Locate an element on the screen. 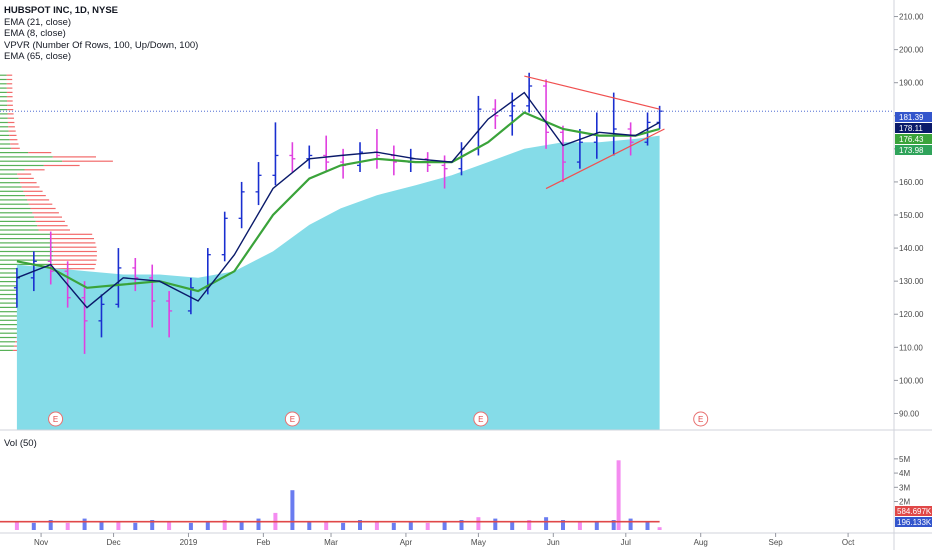  price-tag-label: 181.39 is located at coordinates (911, 117).